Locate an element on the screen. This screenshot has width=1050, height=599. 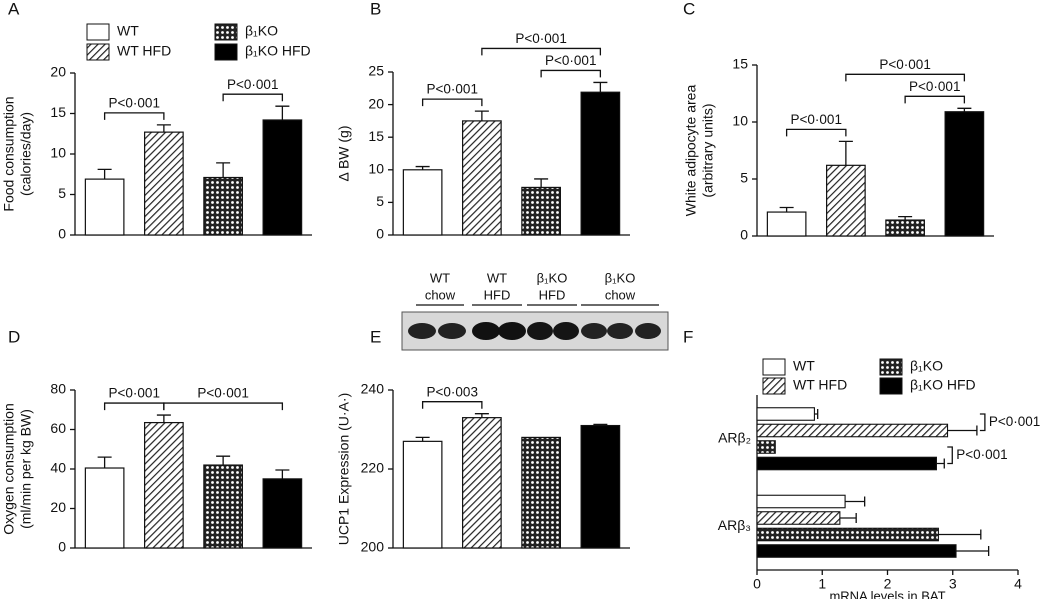
y-tick-label: 5 is located at coordinates (62, 193).